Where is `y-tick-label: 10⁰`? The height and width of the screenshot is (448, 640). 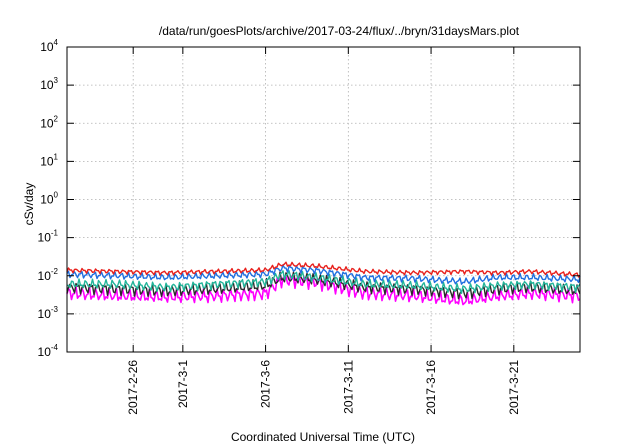
y-tick-label: 10⁰ is located at coordinates (49, 199).